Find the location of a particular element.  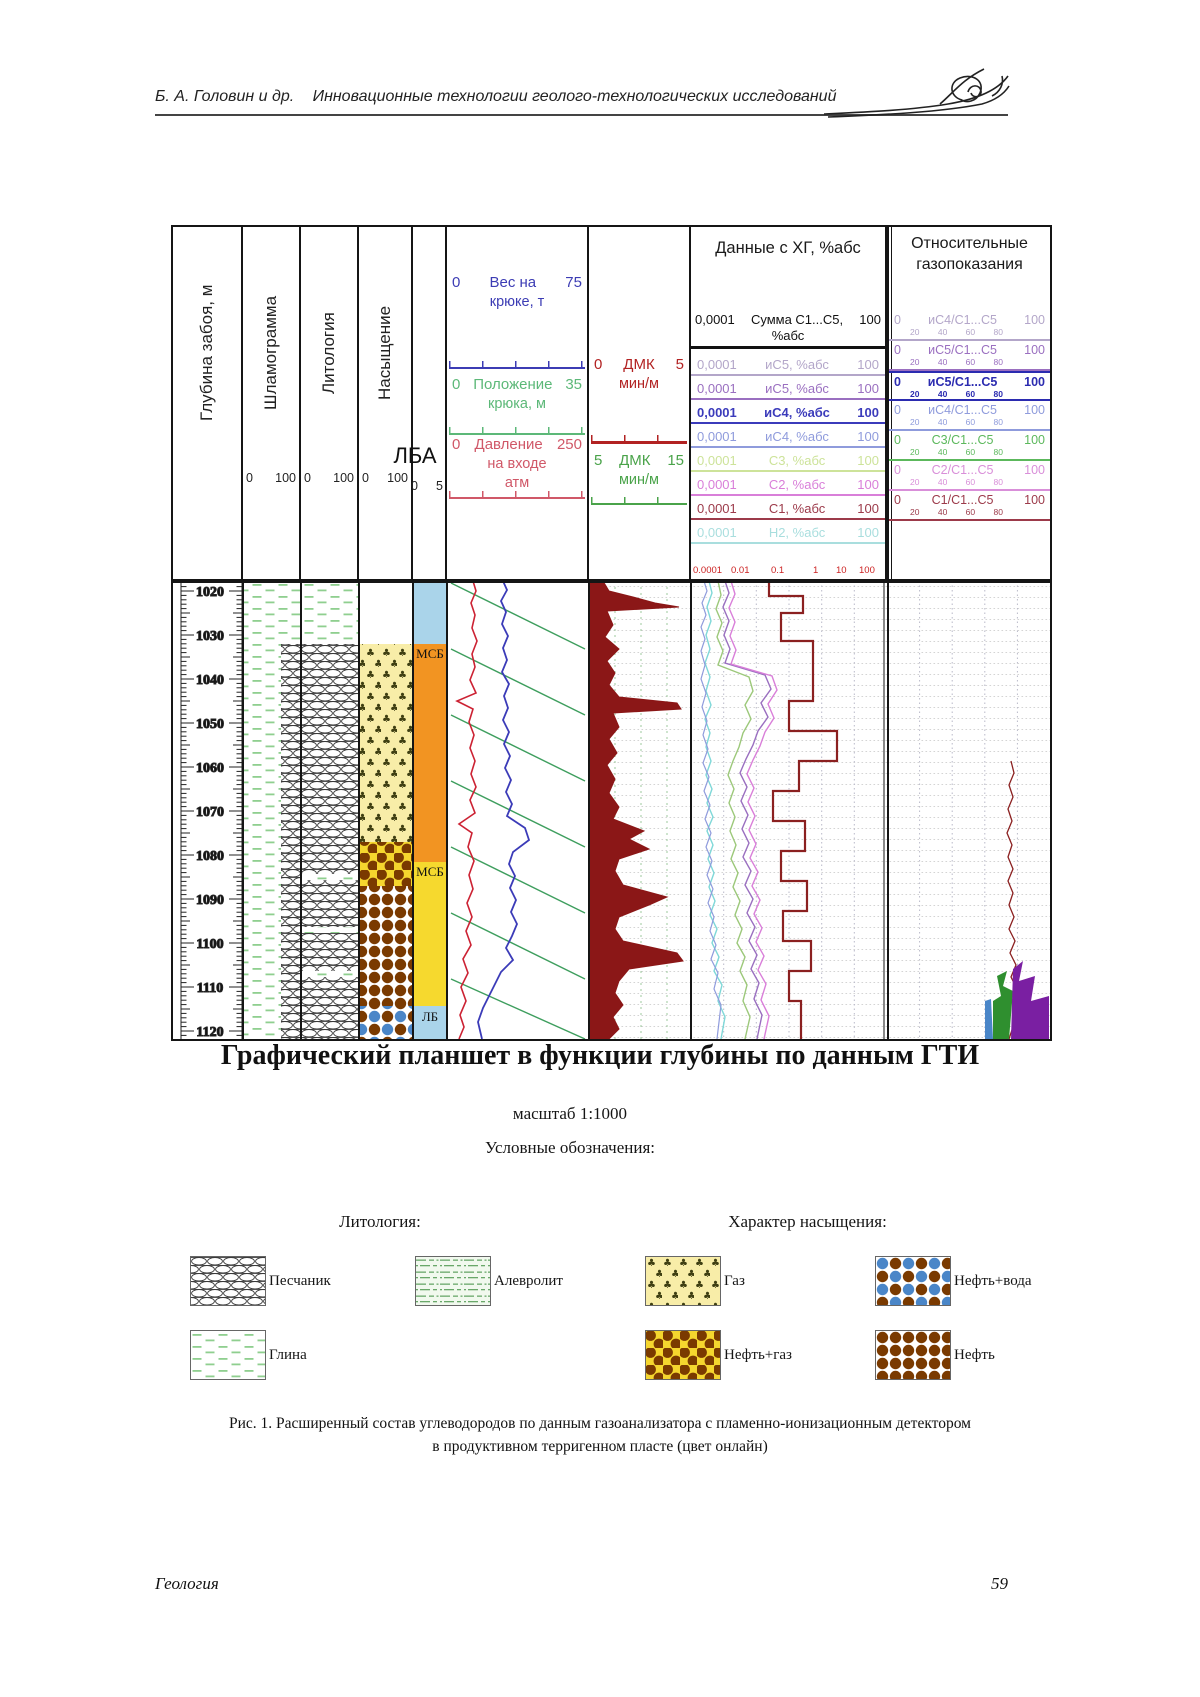

pressure-header: 0 Давление 250 на входе атм is located at coordinates (517, 464).